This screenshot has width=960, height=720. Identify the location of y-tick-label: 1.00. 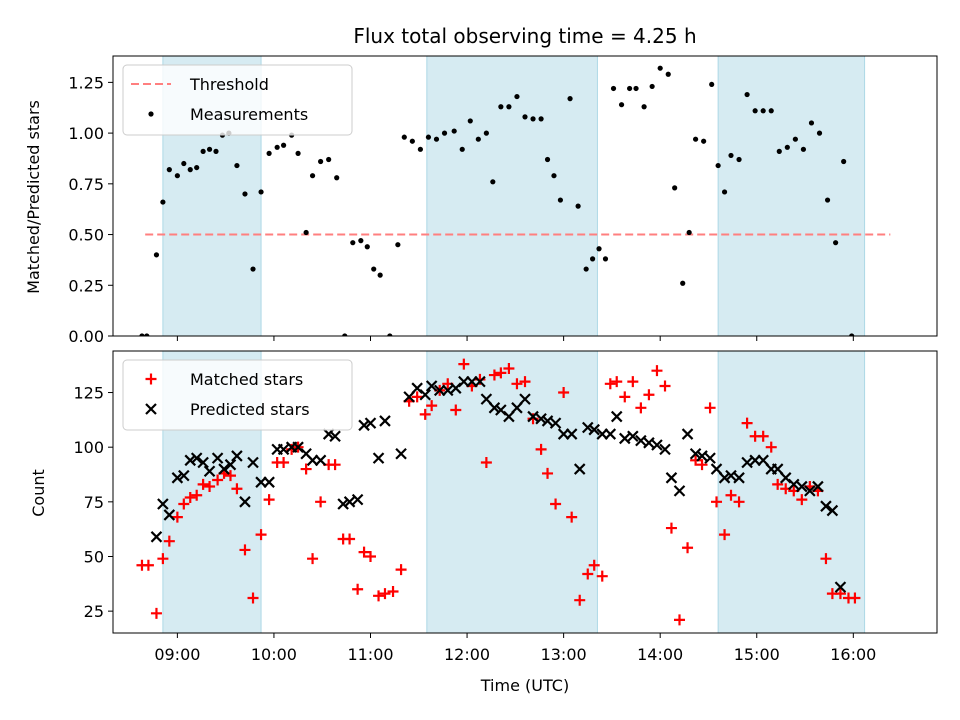
(86, 133).